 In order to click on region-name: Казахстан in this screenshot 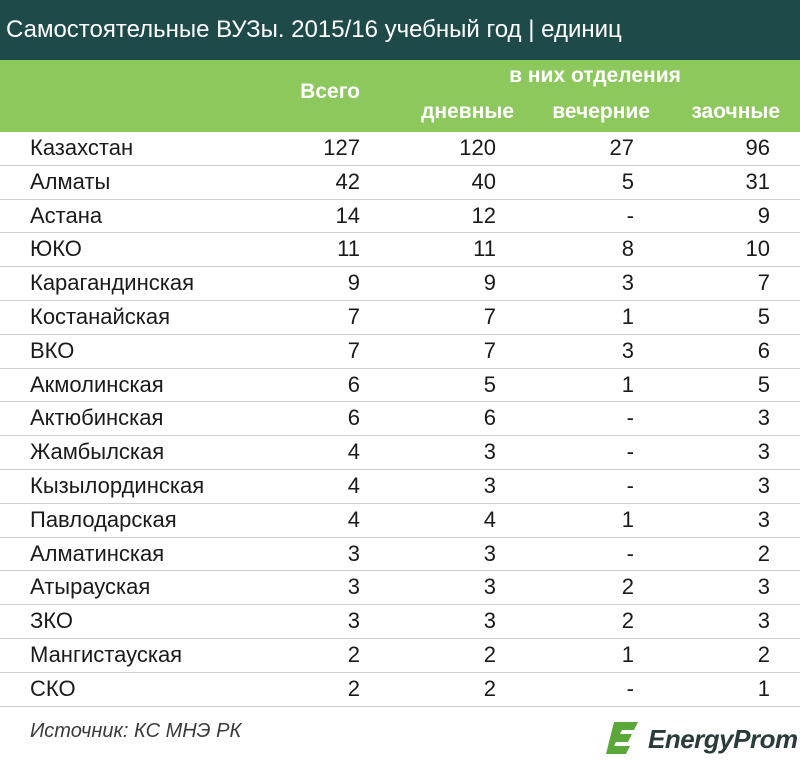, I will do `click(82, 147)`.